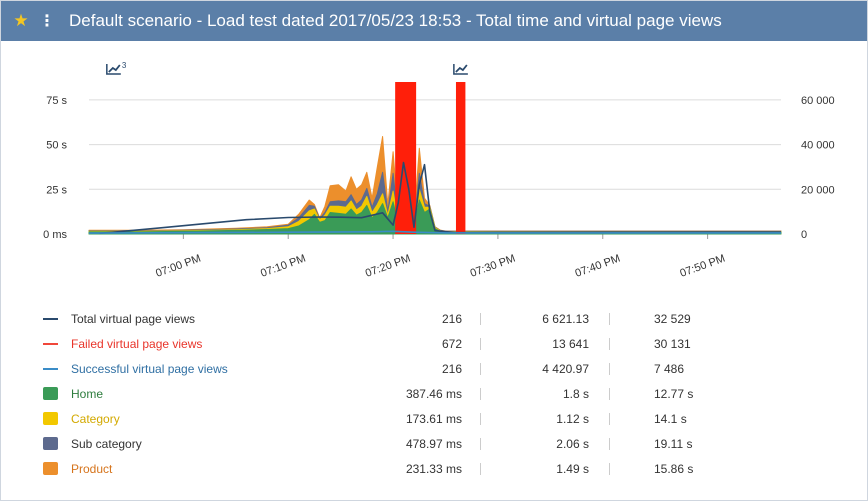 The height and width of the screenshot is (501, 868). What do you see at coordinates (702, 265) in the screenshot?
I see `x-tick-label: 07:50 PM` at bounding box center [702, 265].